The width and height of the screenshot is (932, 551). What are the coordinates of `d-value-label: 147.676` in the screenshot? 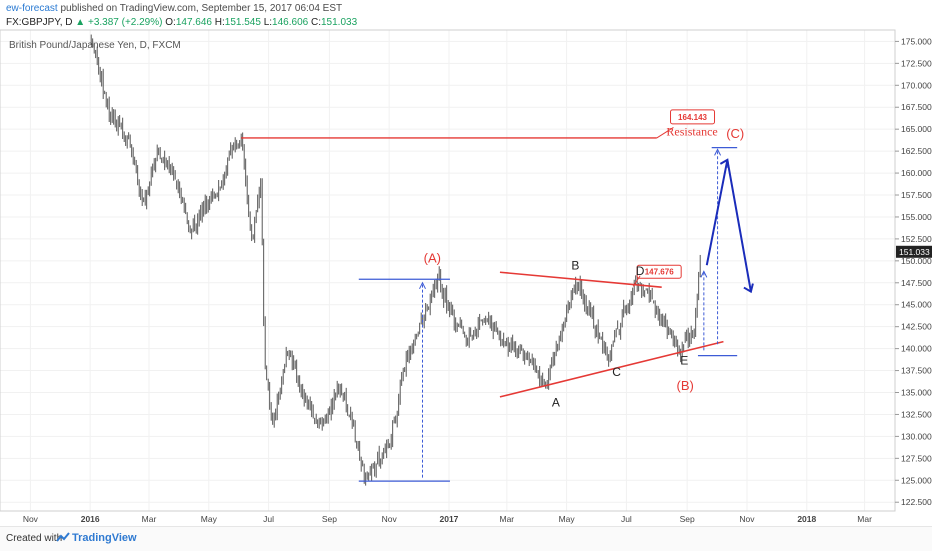 It's located at (659, 272).